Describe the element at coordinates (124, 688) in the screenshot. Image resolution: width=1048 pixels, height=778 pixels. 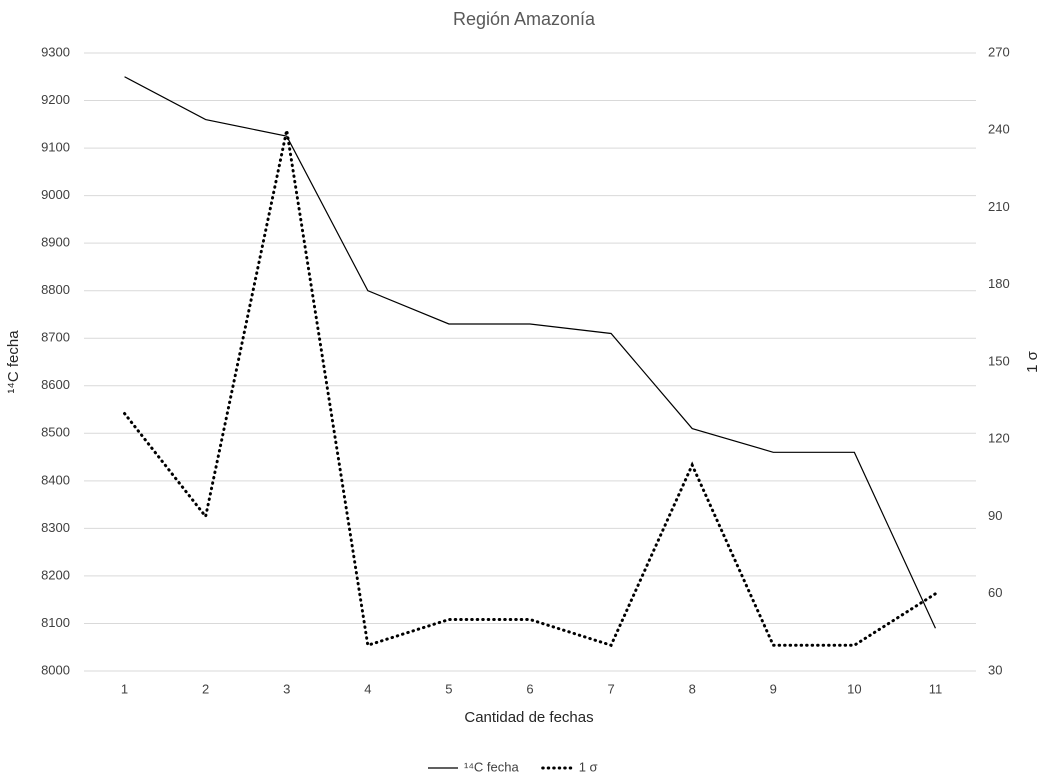
I see `x-tick-label: 1` at that location.